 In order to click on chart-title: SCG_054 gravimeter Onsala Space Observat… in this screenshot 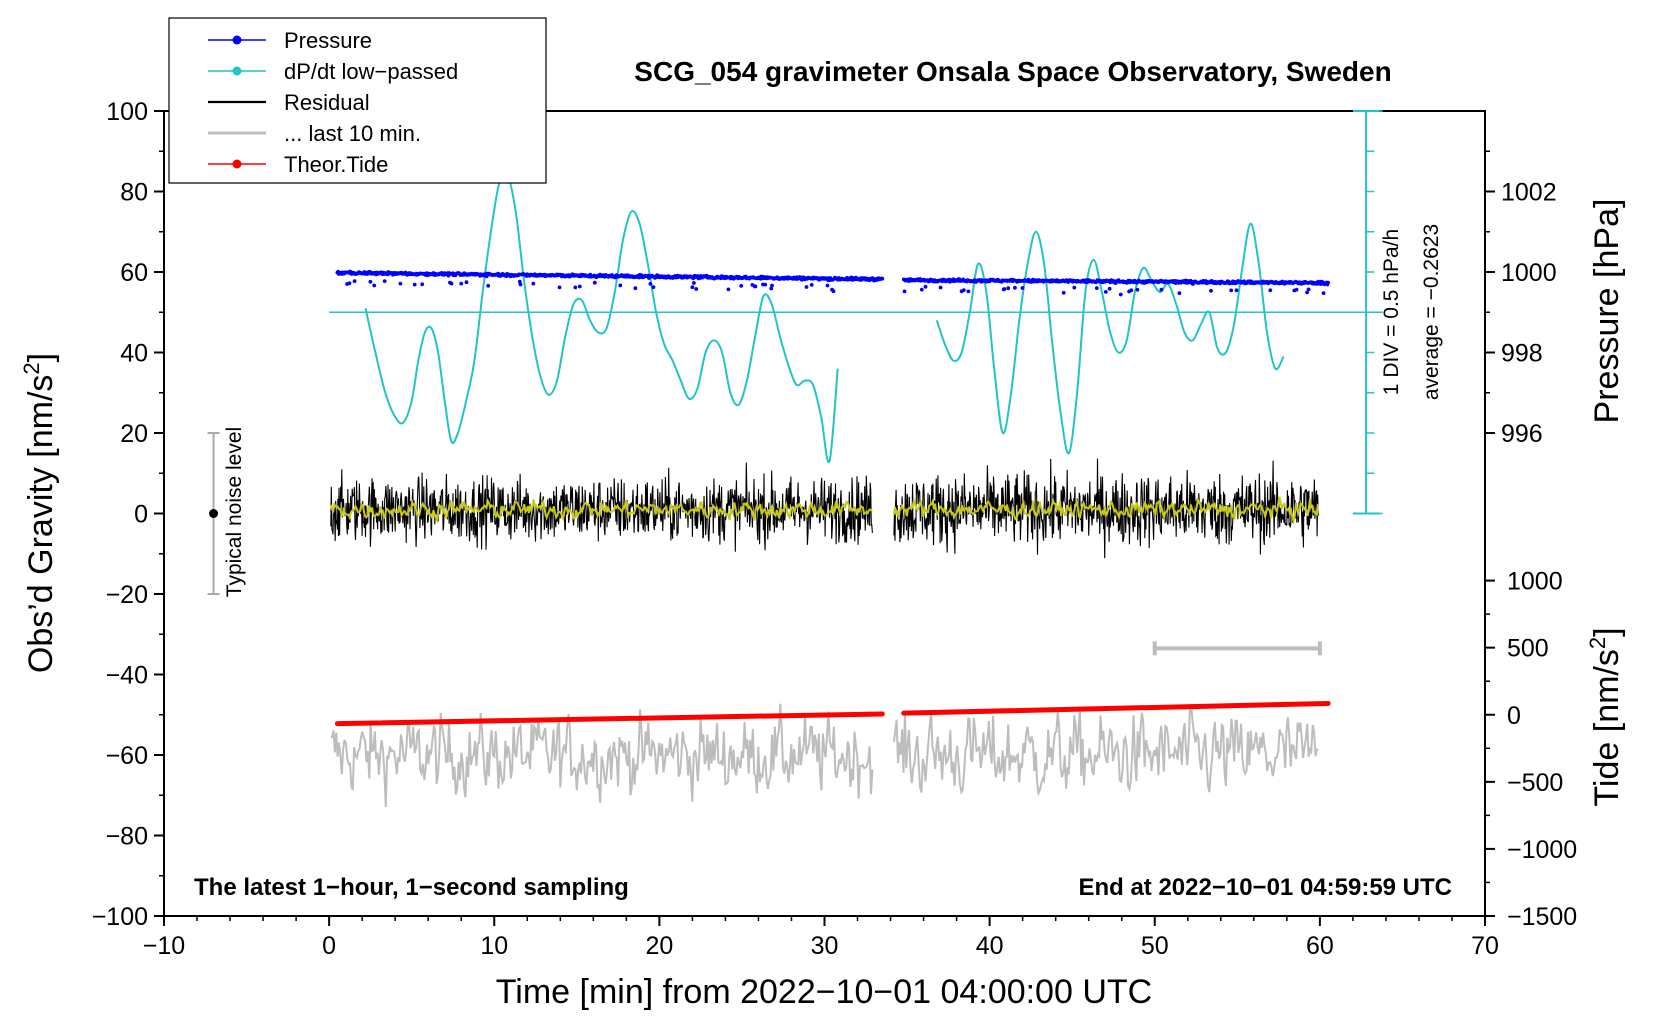, I will do `click(1012, 71)`.